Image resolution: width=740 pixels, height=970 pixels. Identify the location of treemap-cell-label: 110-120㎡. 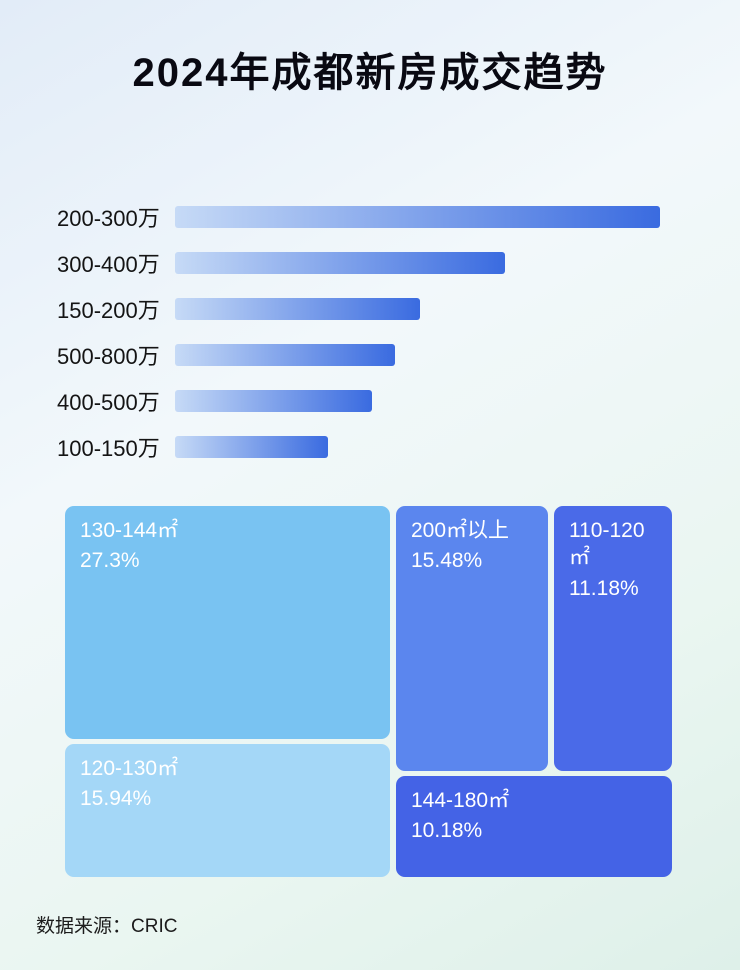
(607, 544).